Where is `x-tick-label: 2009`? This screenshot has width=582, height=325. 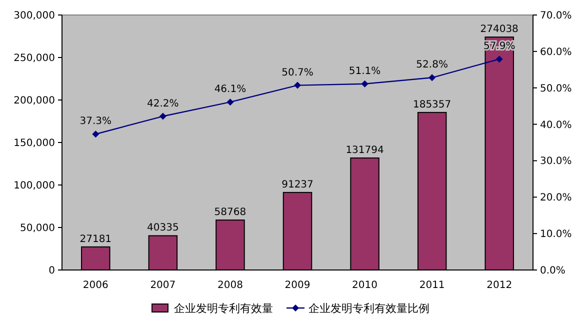 x-tick-label: 2009 is located at coordinates (297, 285).